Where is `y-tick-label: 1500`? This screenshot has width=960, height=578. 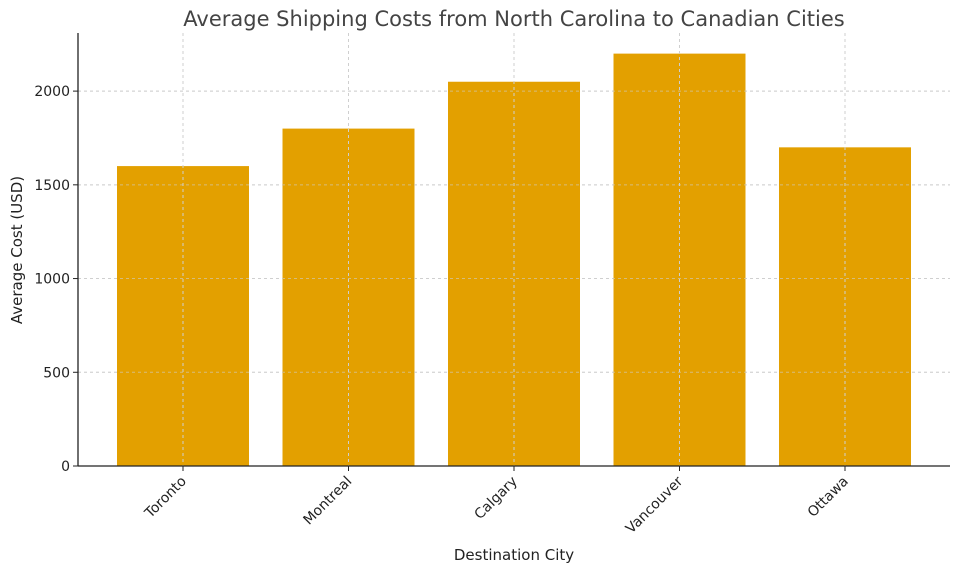 y-tick-label: 1500 is located at coordinates (52, 186).